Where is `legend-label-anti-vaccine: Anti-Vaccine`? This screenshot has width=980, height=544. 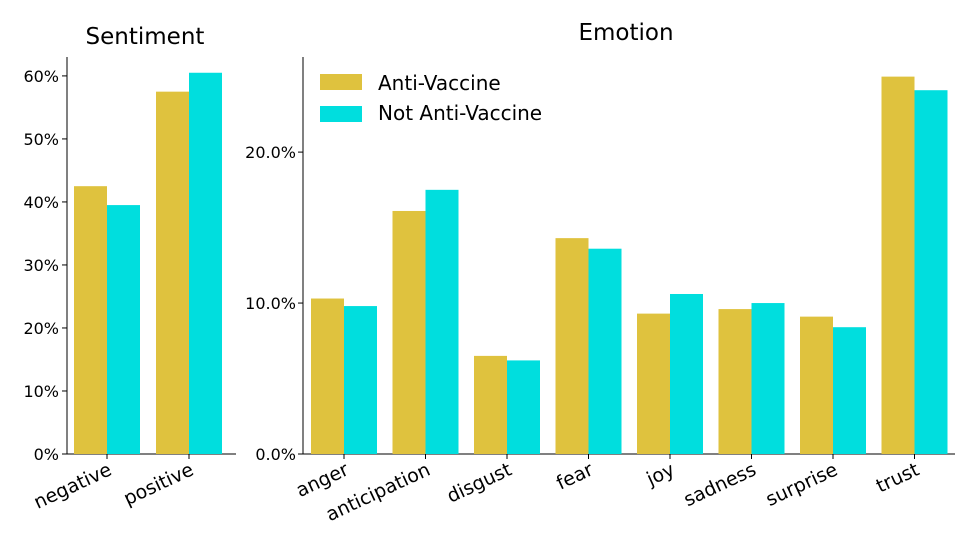 legend-label-anti-vaccine: Anti-Vaccine is located at coordinates (439, 83).